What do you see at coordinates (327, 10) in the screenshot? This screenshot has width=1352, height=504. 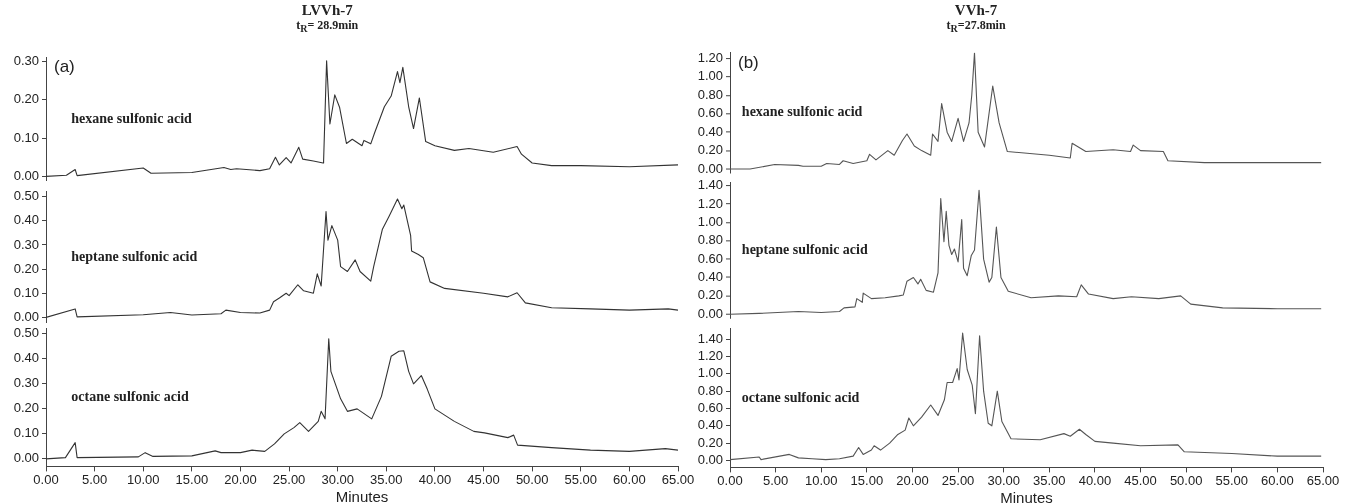 I see `chart-title: LVVh-7` at bounding box center [327, 10].